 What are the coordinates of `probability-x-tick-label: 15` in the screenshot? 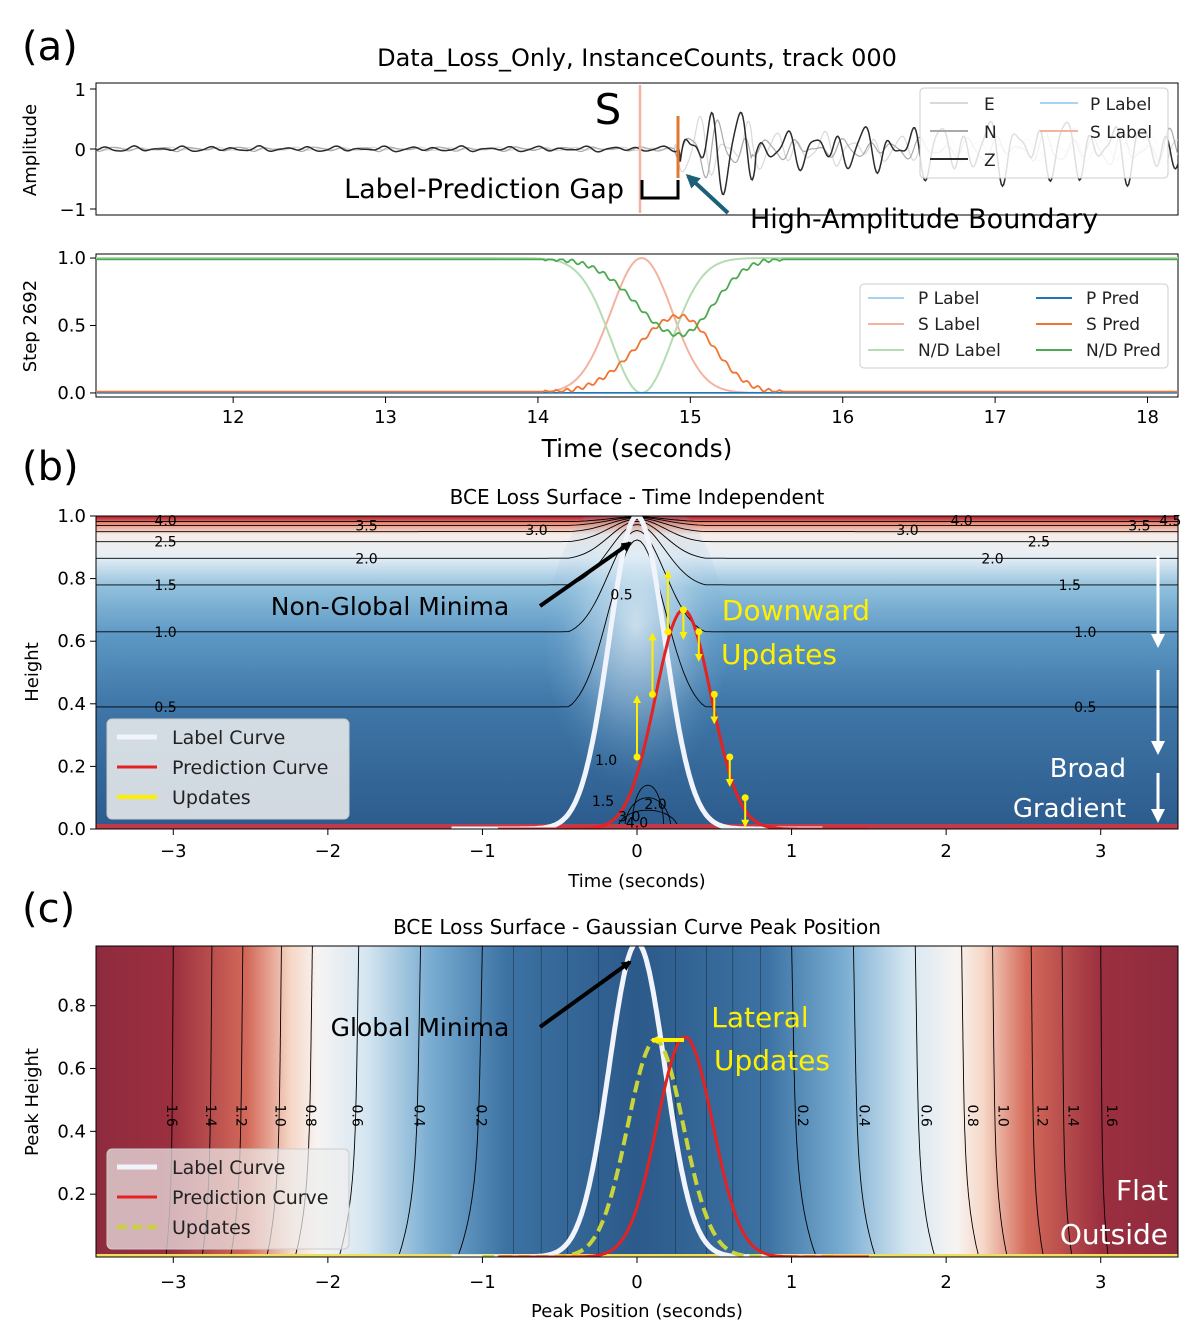 It's located at (690, 417).